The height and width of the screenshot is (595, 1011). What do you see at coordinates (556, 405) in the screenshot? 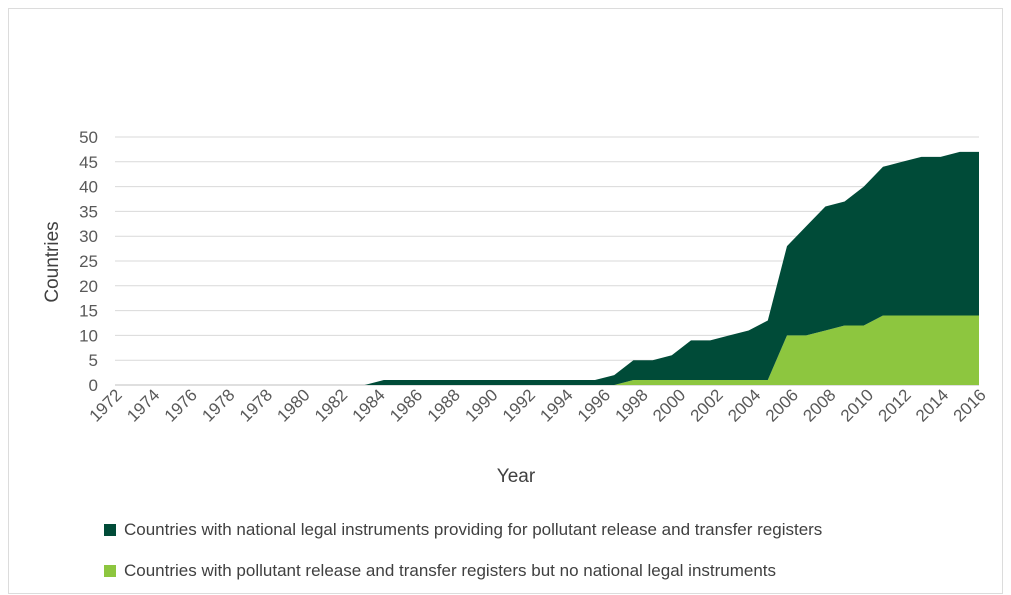
I see `x-tick-label: 1994` at bounding box center [556, 405].